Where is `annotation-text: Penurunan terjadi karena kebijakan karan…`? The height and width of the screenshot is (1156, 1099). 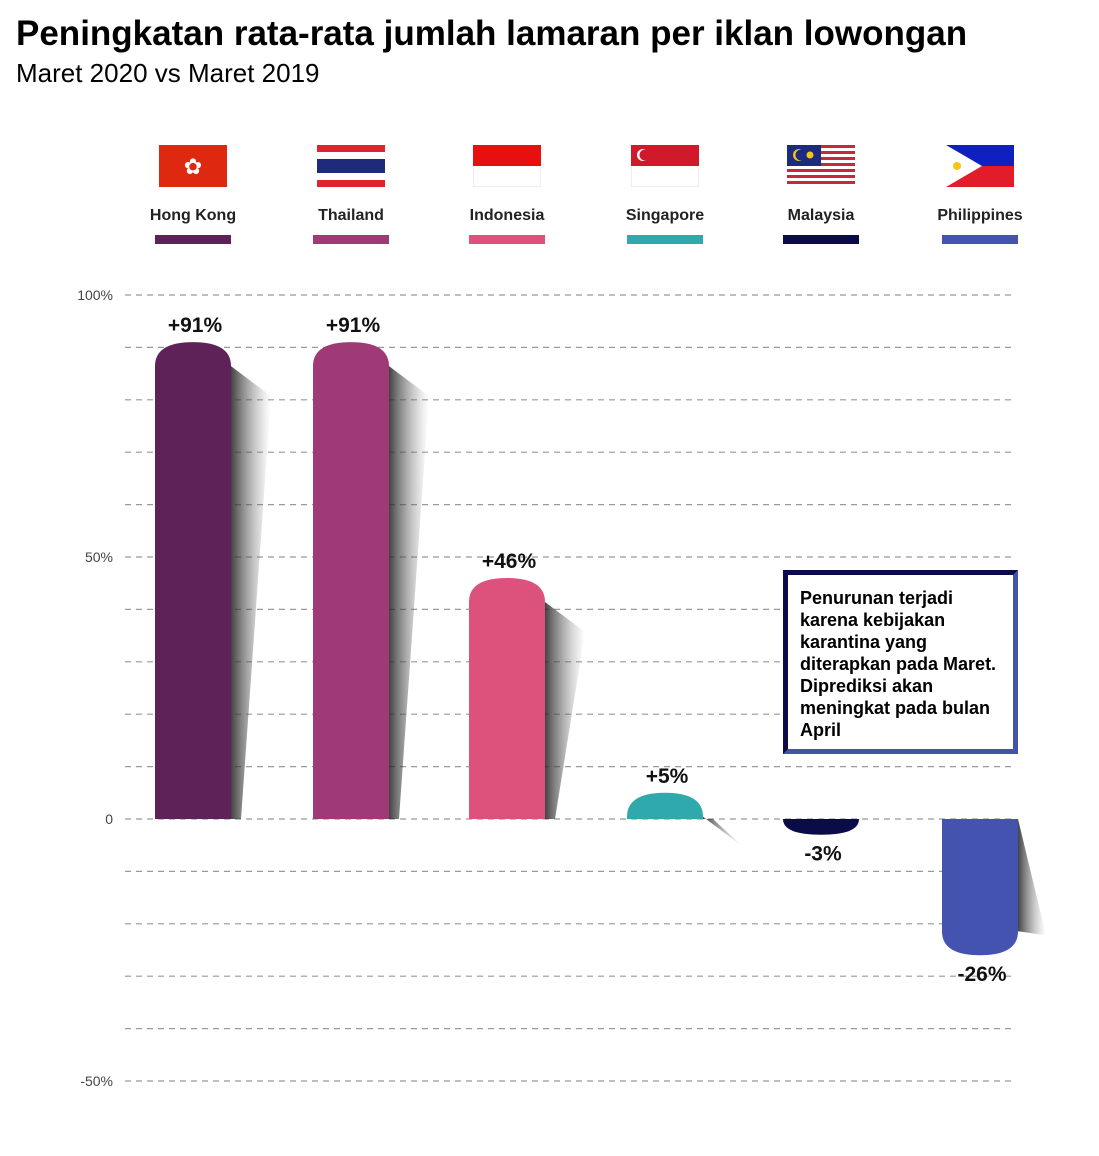
annotation-text: Penurunan terjadi karena kebijakan karan… is located at coordinates (898, 664).